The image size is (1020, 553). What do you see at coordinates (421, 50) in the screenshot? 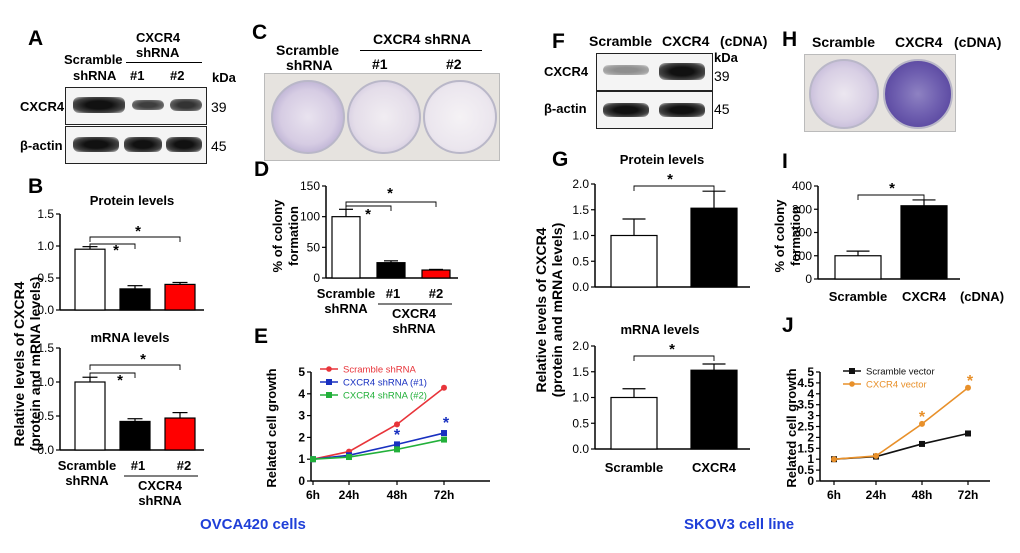
I see `panel-c-header-line` at bounding box center [421, 50].